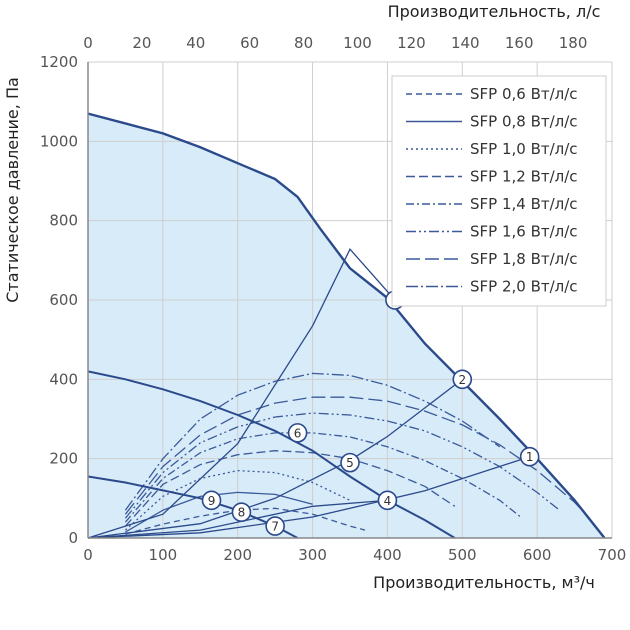 The height and width of the screenshot is (630, 630). I want to click on legend-label: SFP 1,0 Вт/л/с, so click(524, 149).